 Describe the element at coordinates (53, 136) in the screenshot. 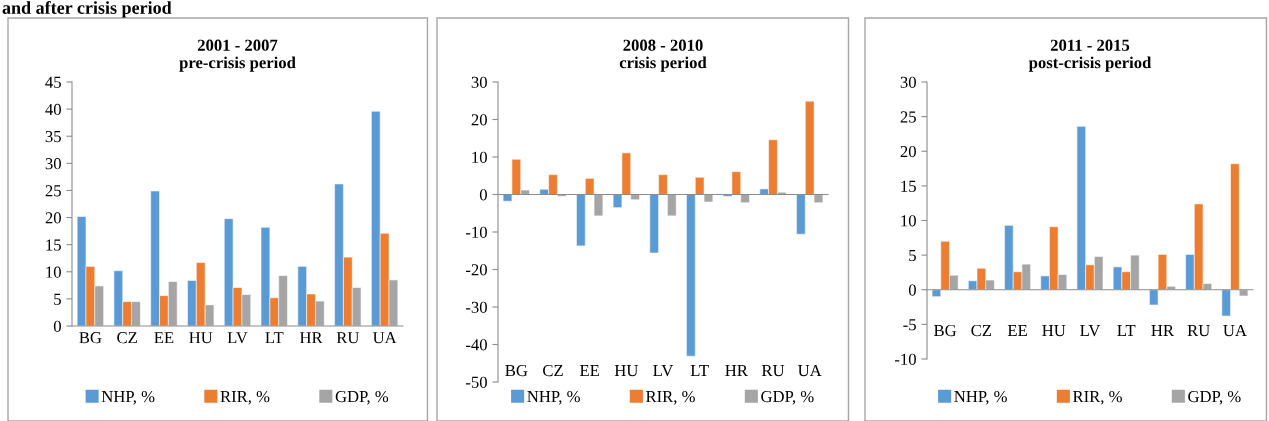

I see `y-tick-label: 35` at that location.